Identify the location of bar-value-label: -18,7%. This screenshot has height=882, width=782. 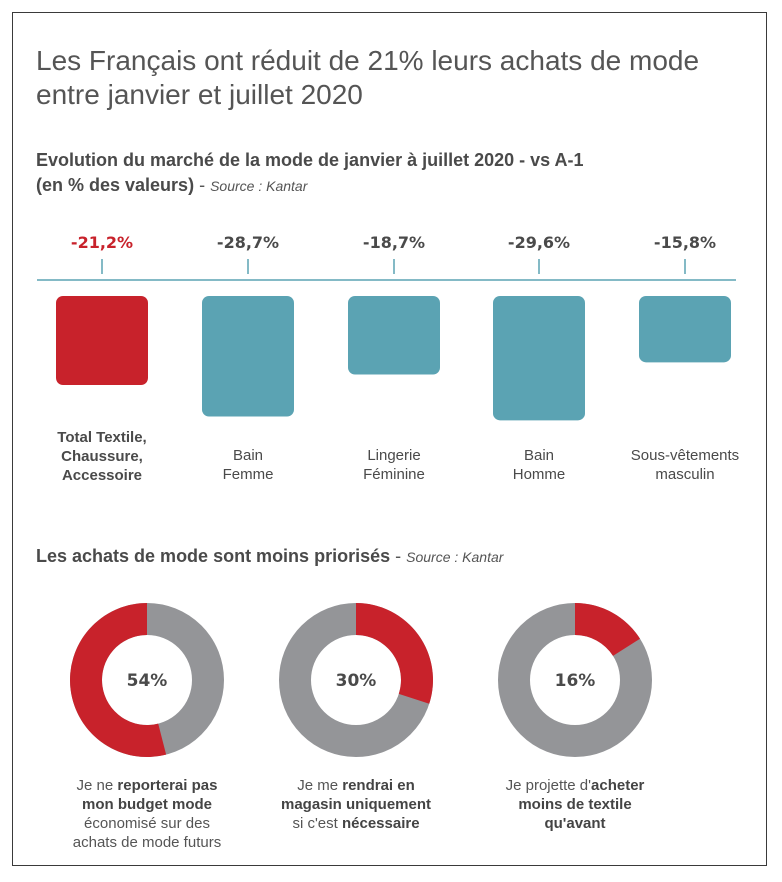
(394, 242).